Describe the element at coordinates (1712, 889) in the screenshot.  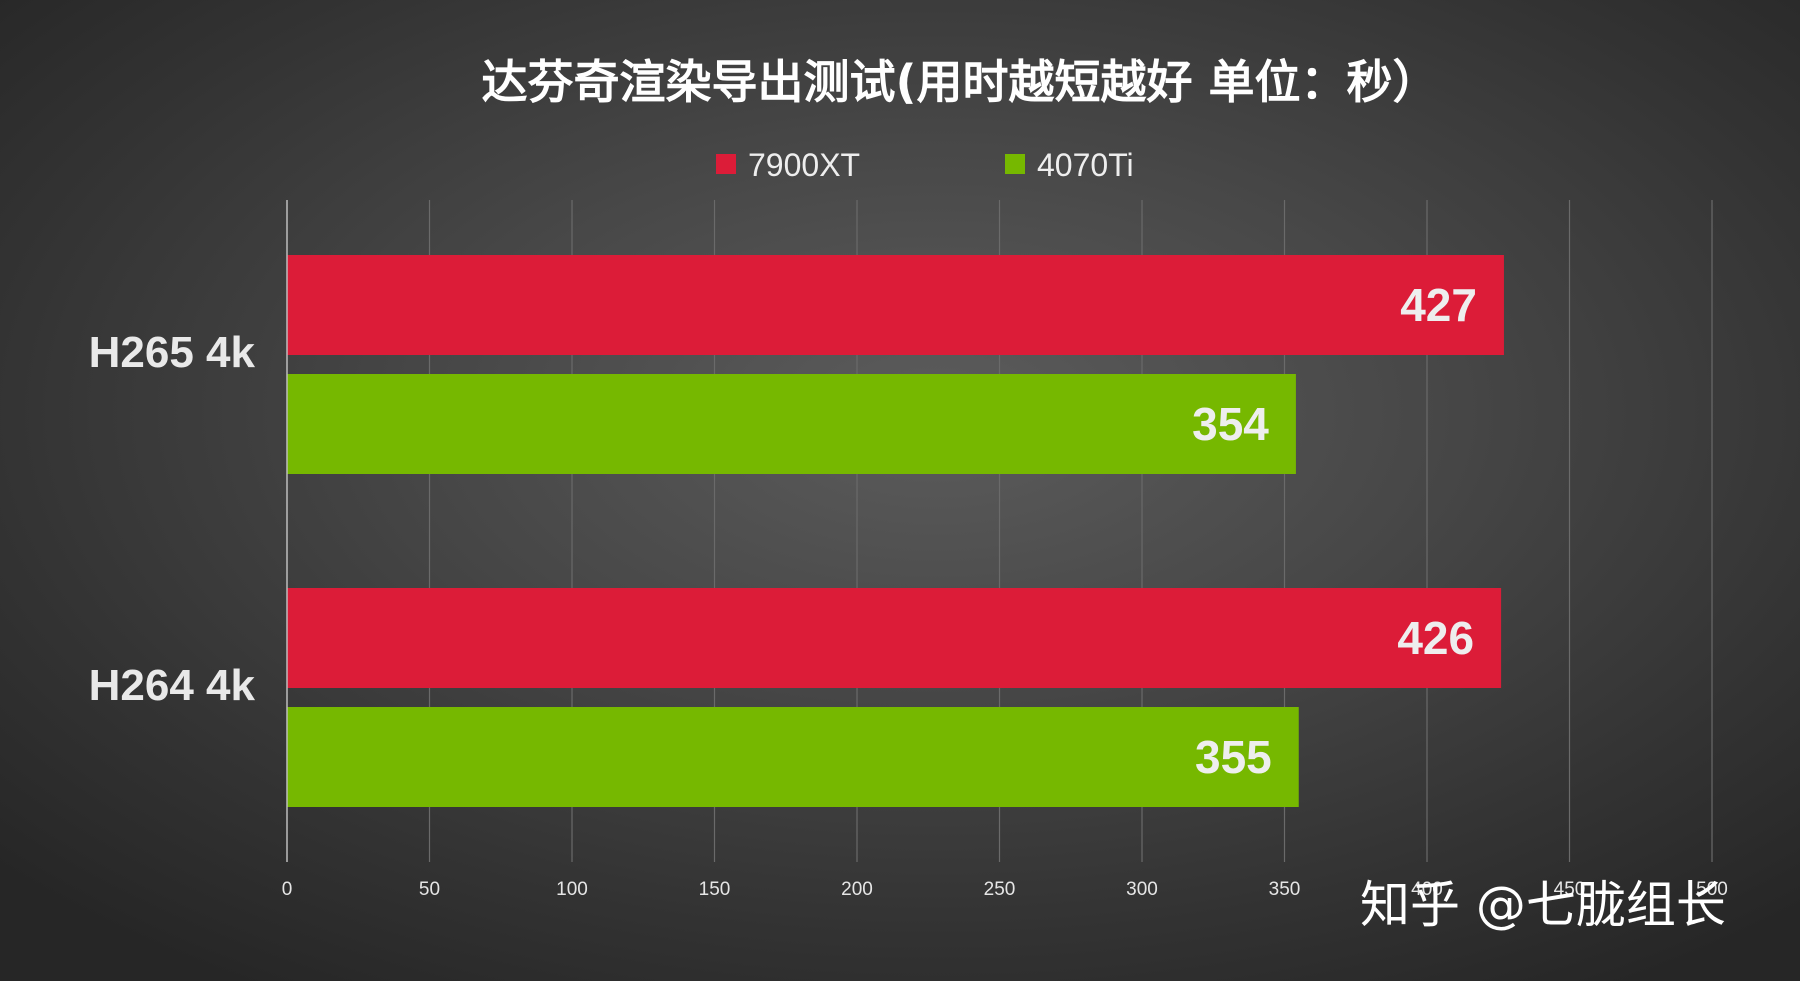
I see `x-tick-label: 500` at that location.